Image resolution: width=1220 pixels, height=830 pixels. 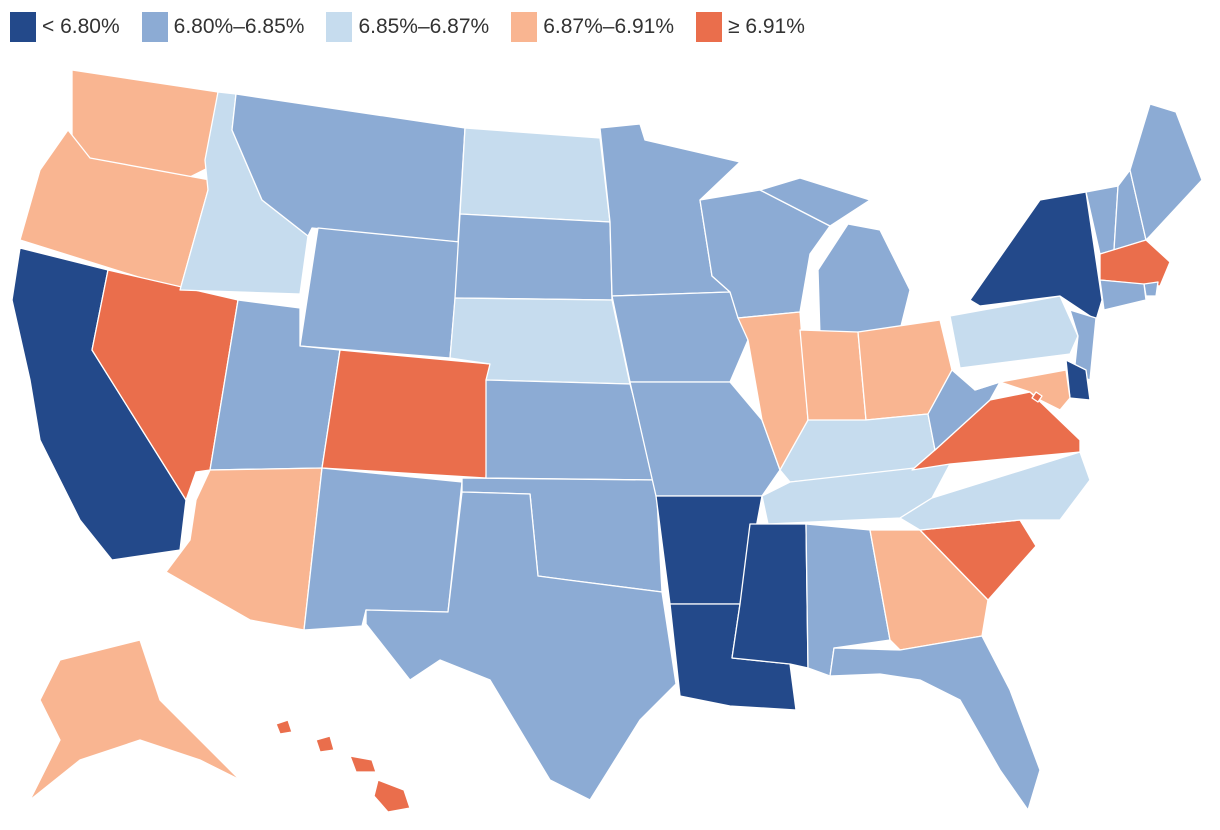 I want to click on state-shape-md, so click(x=1022, y=390).